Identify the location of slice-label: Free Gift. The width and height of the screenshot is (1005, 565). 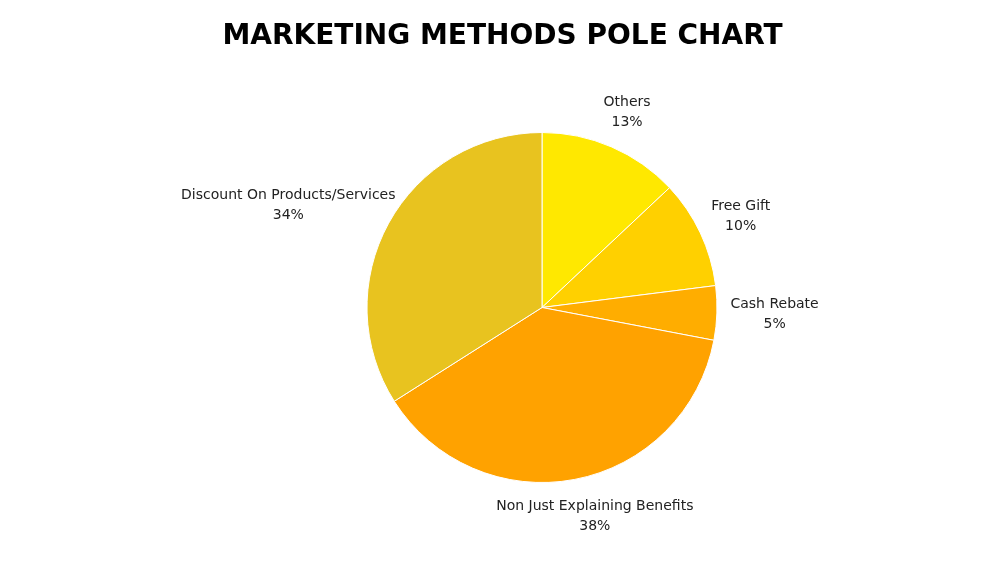
(741, 205).